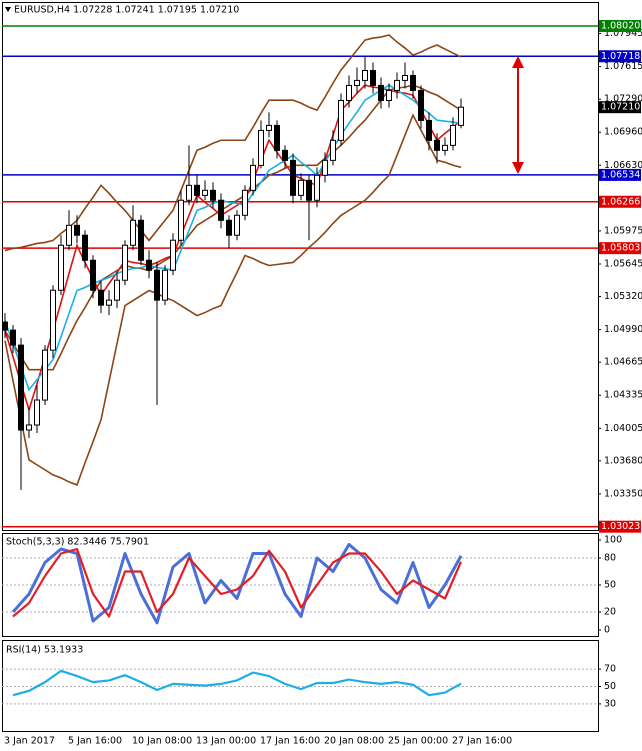  I want to click on y-tick-label: 100, so click(613, 540).